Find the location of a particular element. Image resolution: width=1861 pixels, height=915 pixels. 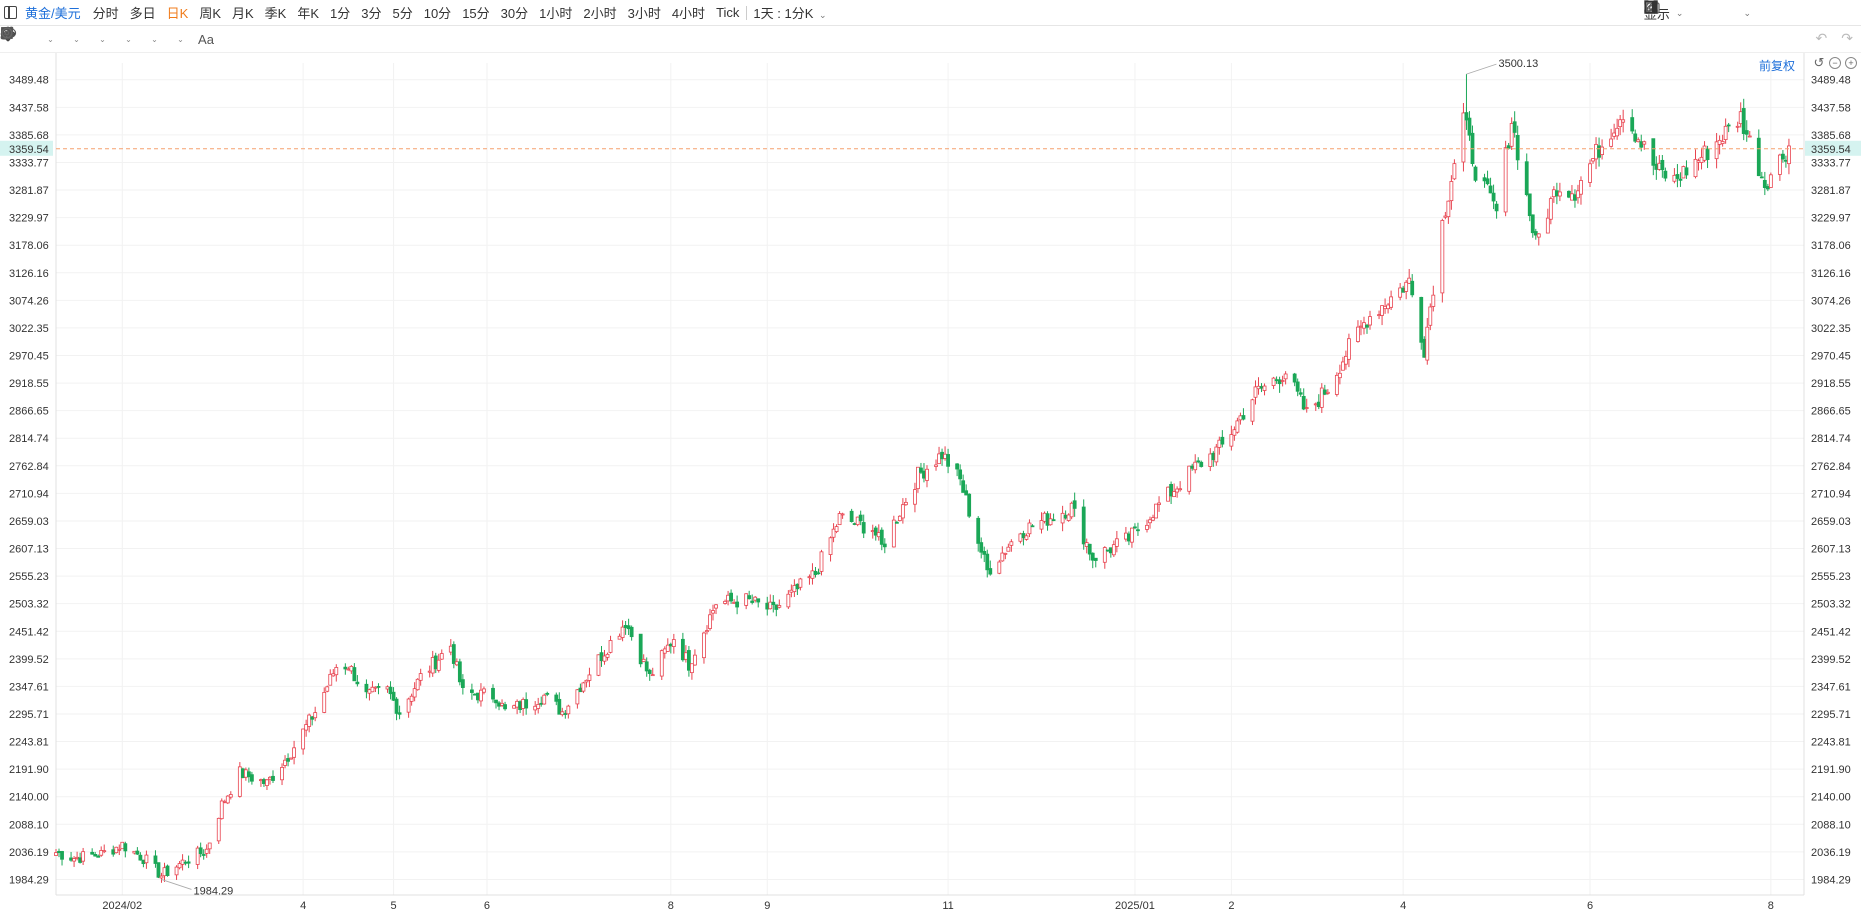

text-icon: Aa is located at coordinates (206, 39).